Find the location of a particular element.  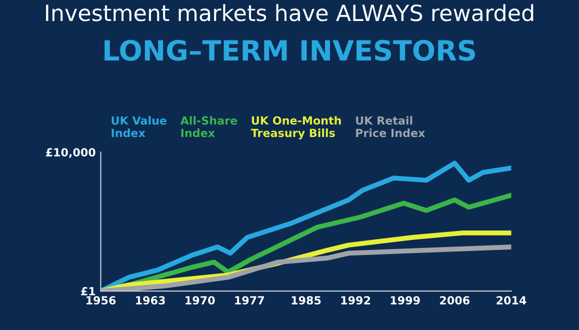

x-tick-label: 1985 is located at coordinates (306, 300).